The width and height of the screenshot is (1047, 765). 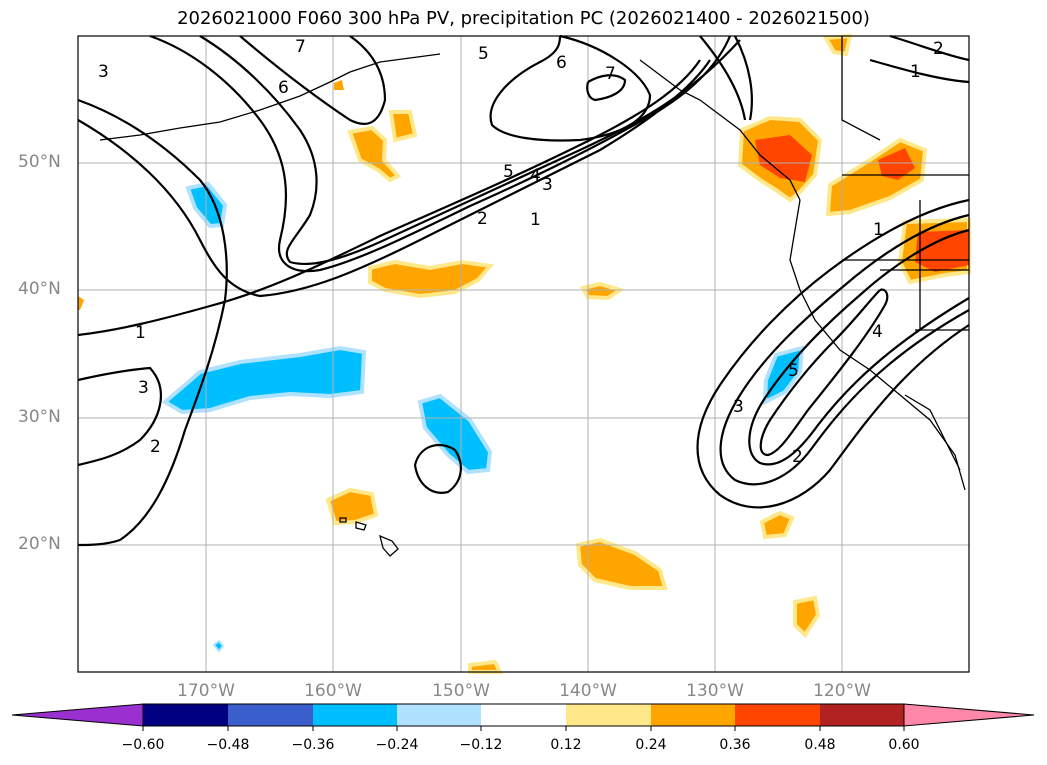 What do you see at coordinates (735, 745) in the screenshot?
I see `colorbar-tick-label: 0.36` at bounding box center [735, 745].